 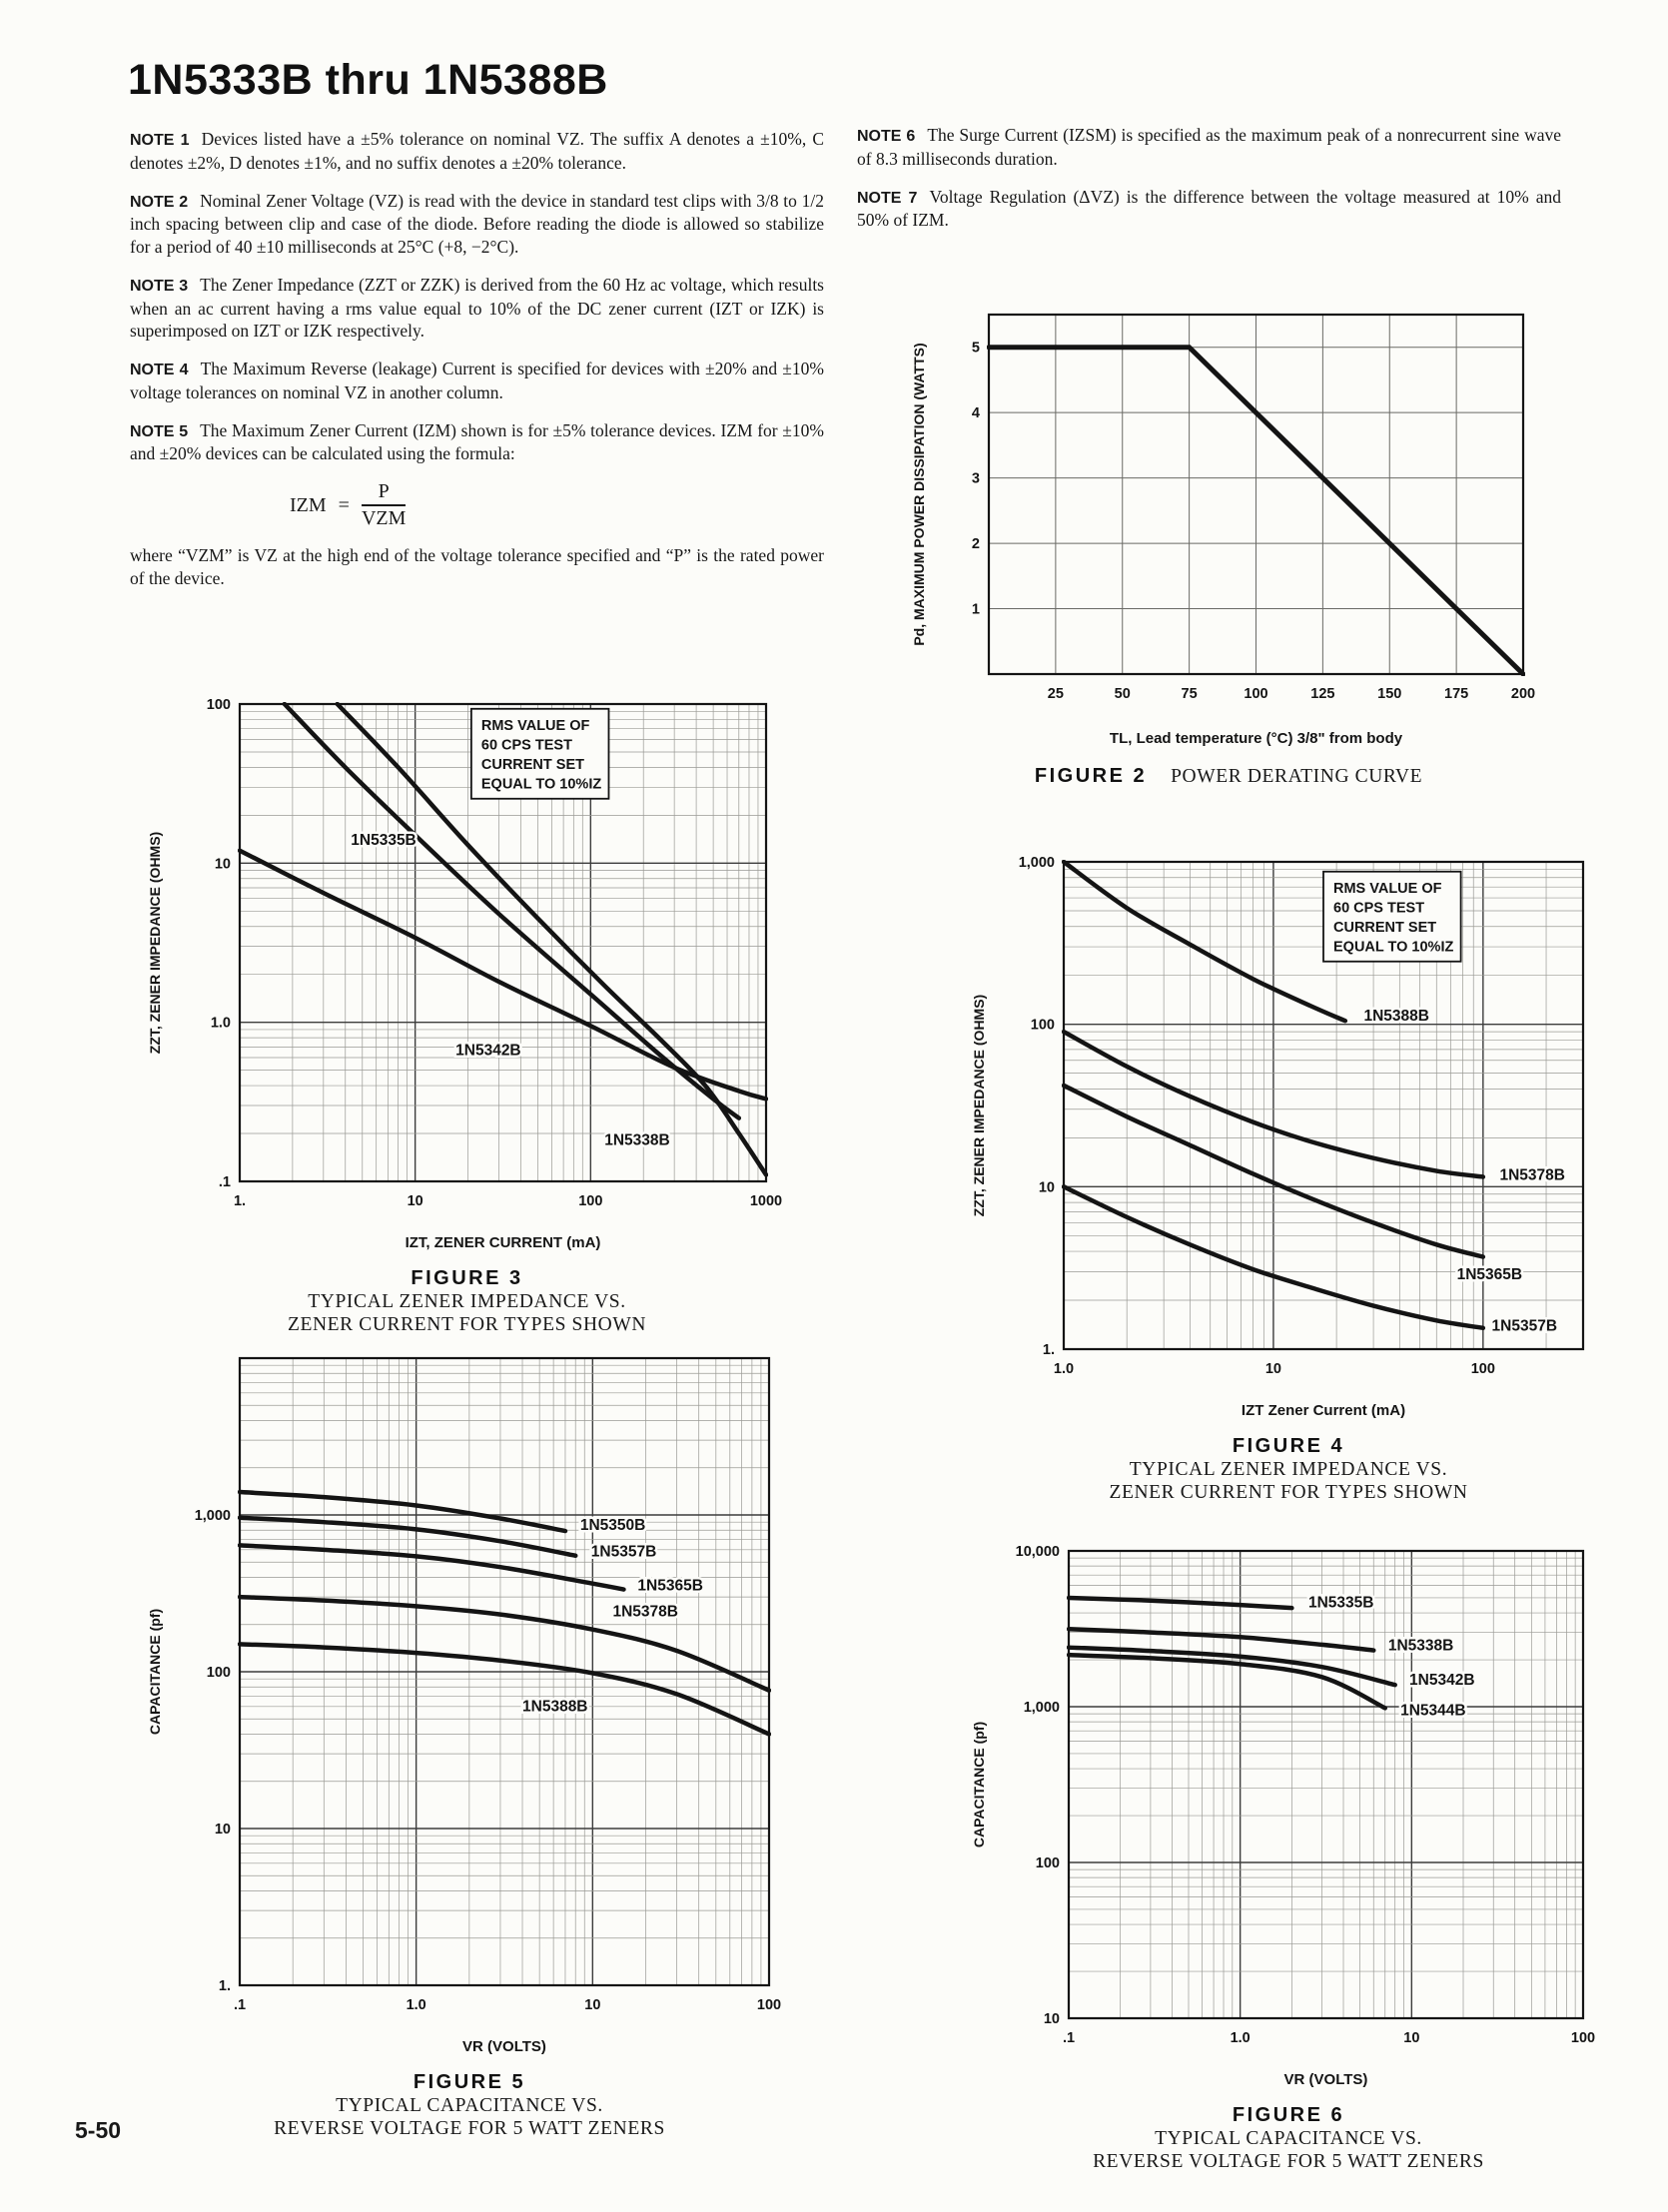 What do you see at coordinates (221, 1024) in the screenshot?
I see `y-tick-label: 1.0` at bounding box center [221, 1024].